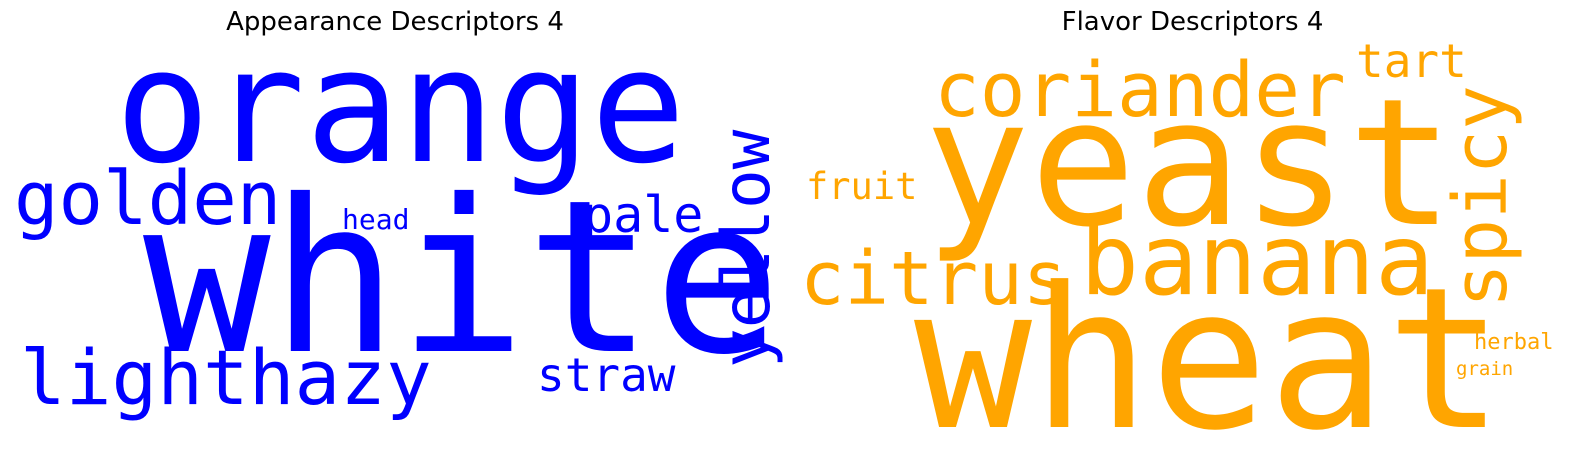  I want to click on word-yeast: yeast, so click(1189, 163).